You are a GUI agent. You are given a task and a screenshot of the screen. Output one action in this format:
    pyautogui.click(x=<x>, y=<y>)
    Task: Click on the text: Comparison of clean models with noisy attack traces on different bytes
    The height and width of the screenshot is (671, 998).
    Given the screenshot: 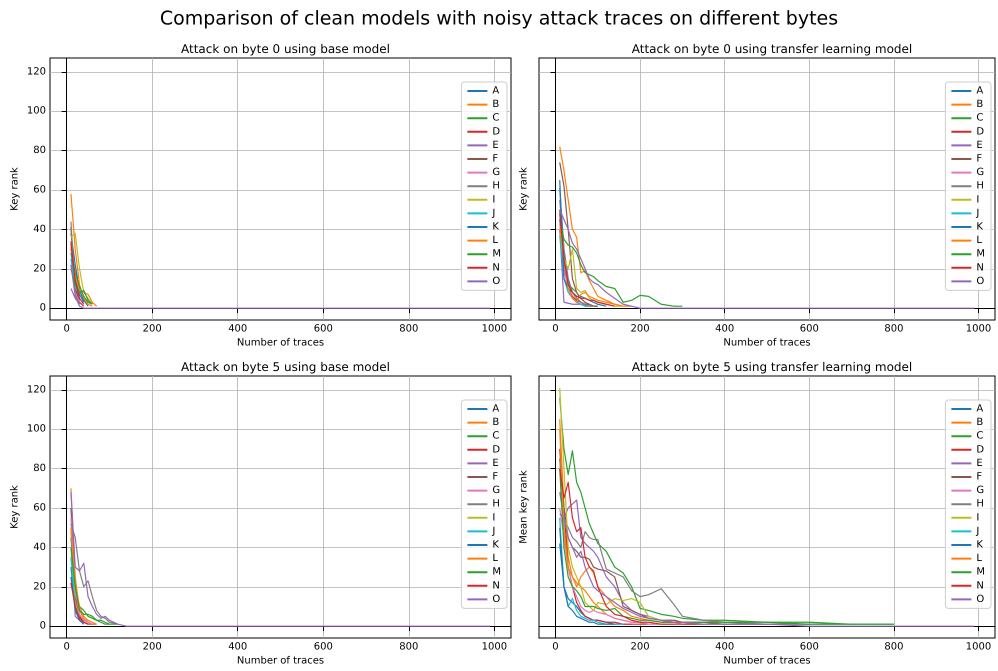 What is the action you would take?
    pyautogui.click(x=499, y=19)
    